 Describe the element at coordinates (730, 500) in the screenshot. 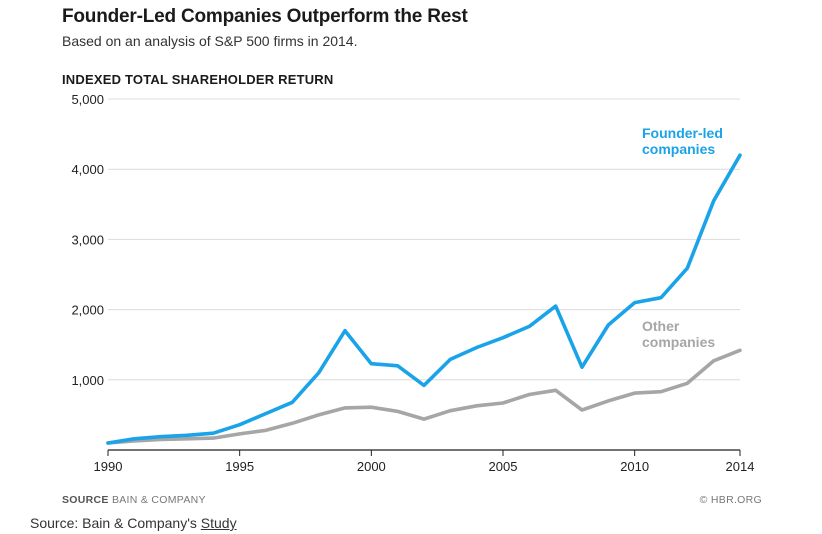

I see `copyright-note: © HBR.ORG` at that location.